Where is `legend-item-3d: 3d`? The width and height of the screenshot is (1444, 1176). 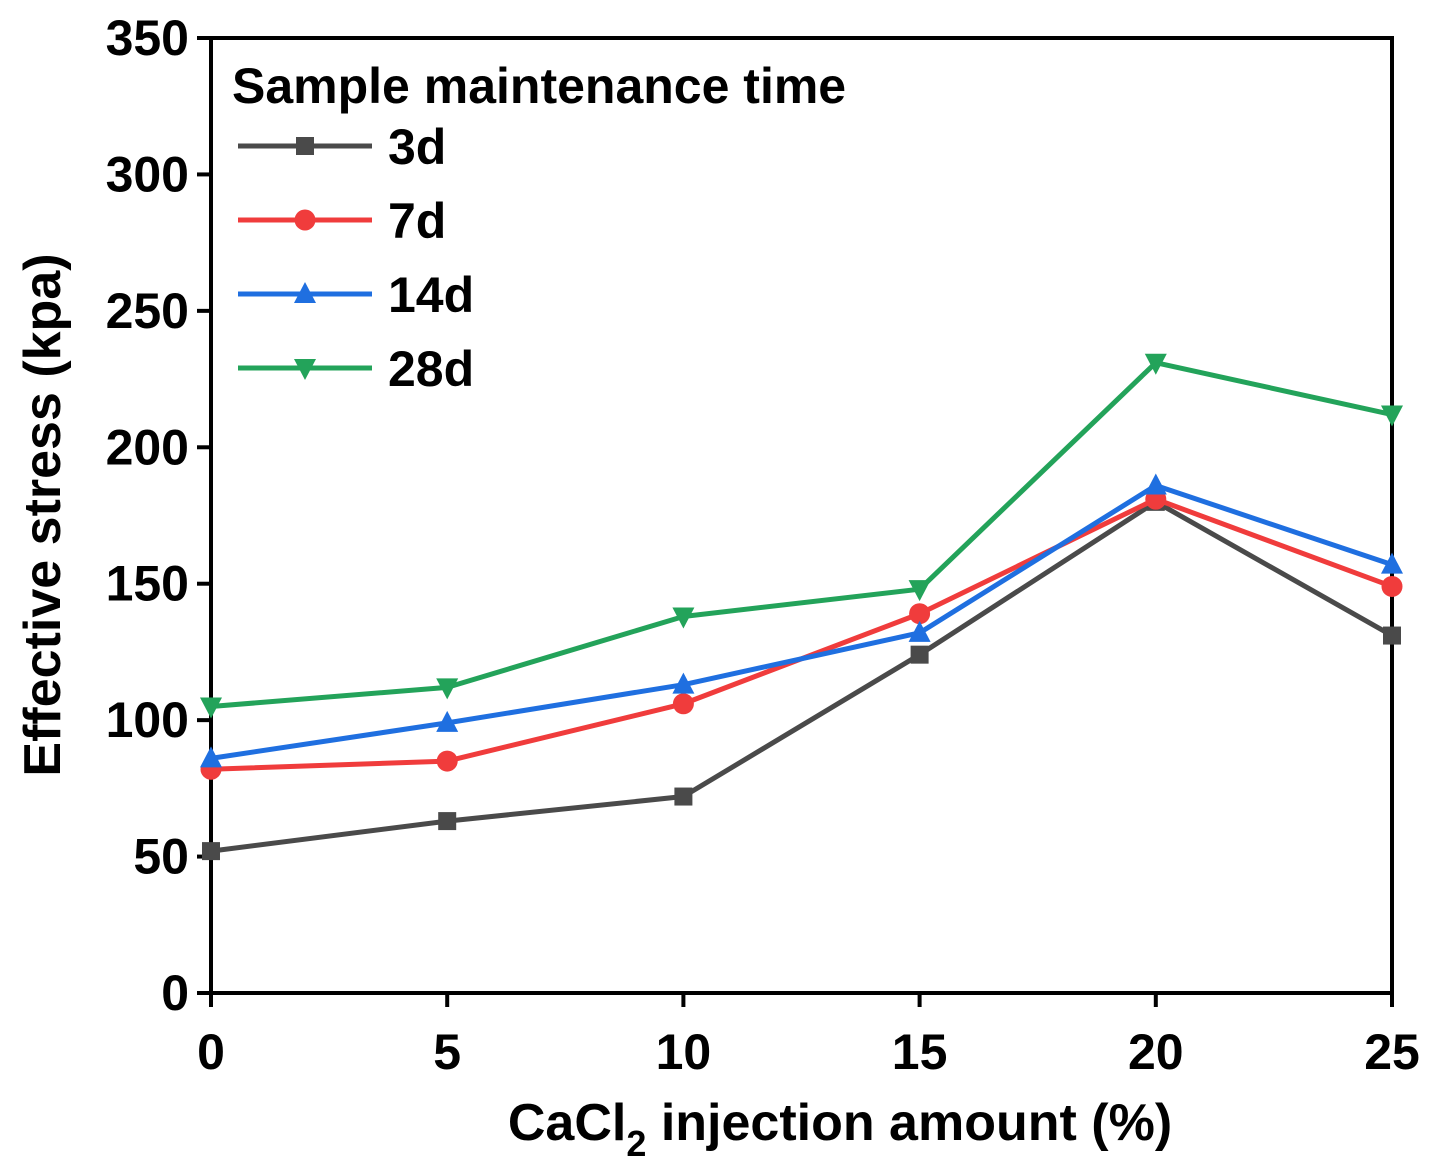 legend-item-3d: 3d is located at coordinates (342, 147).